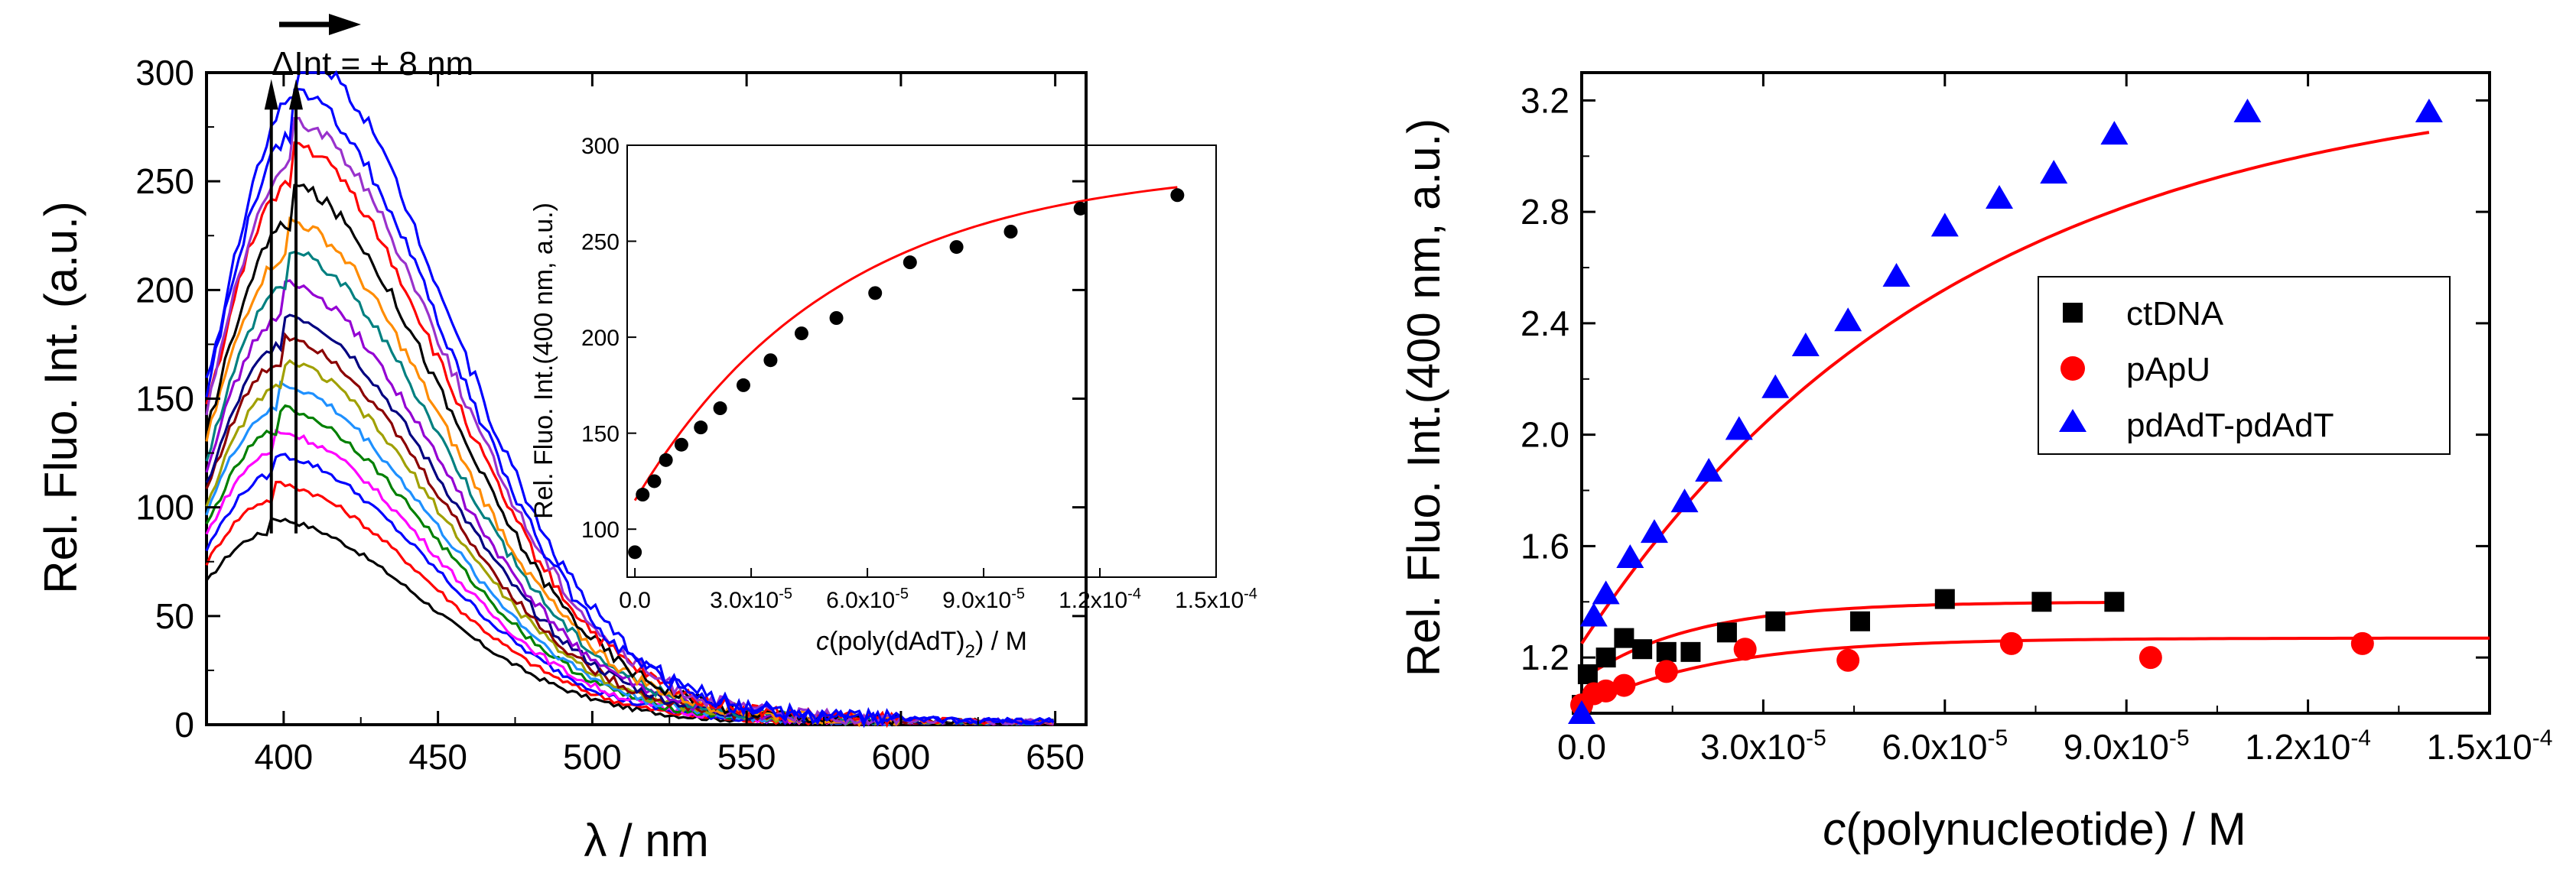 This screenshot has height=886, width=2576. I want to click on inset-y-tick-label: 200, so click(600, 338).